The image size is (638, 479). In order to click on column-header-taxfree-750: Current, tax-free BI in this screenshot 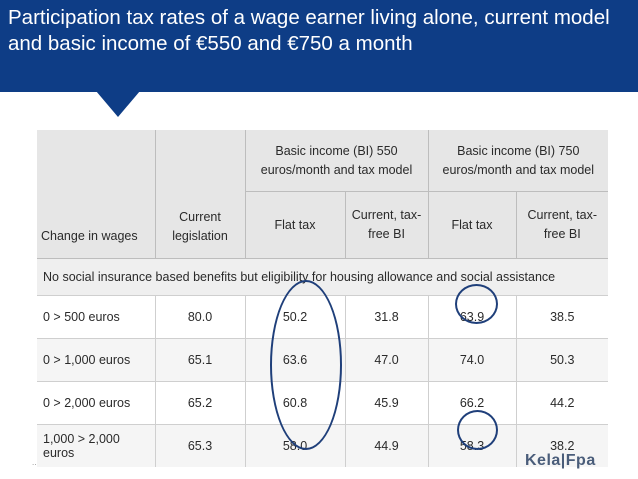, I will do `click(562, 225)`.